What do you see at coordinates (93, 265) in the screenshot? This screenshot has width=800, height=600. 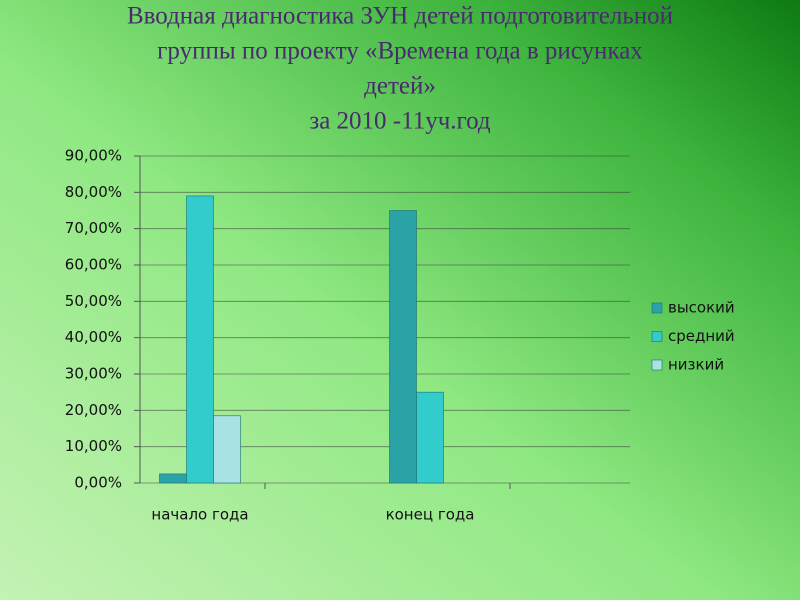 I see `y-tick-label: 60,00%` at bounding box center [93, 265].